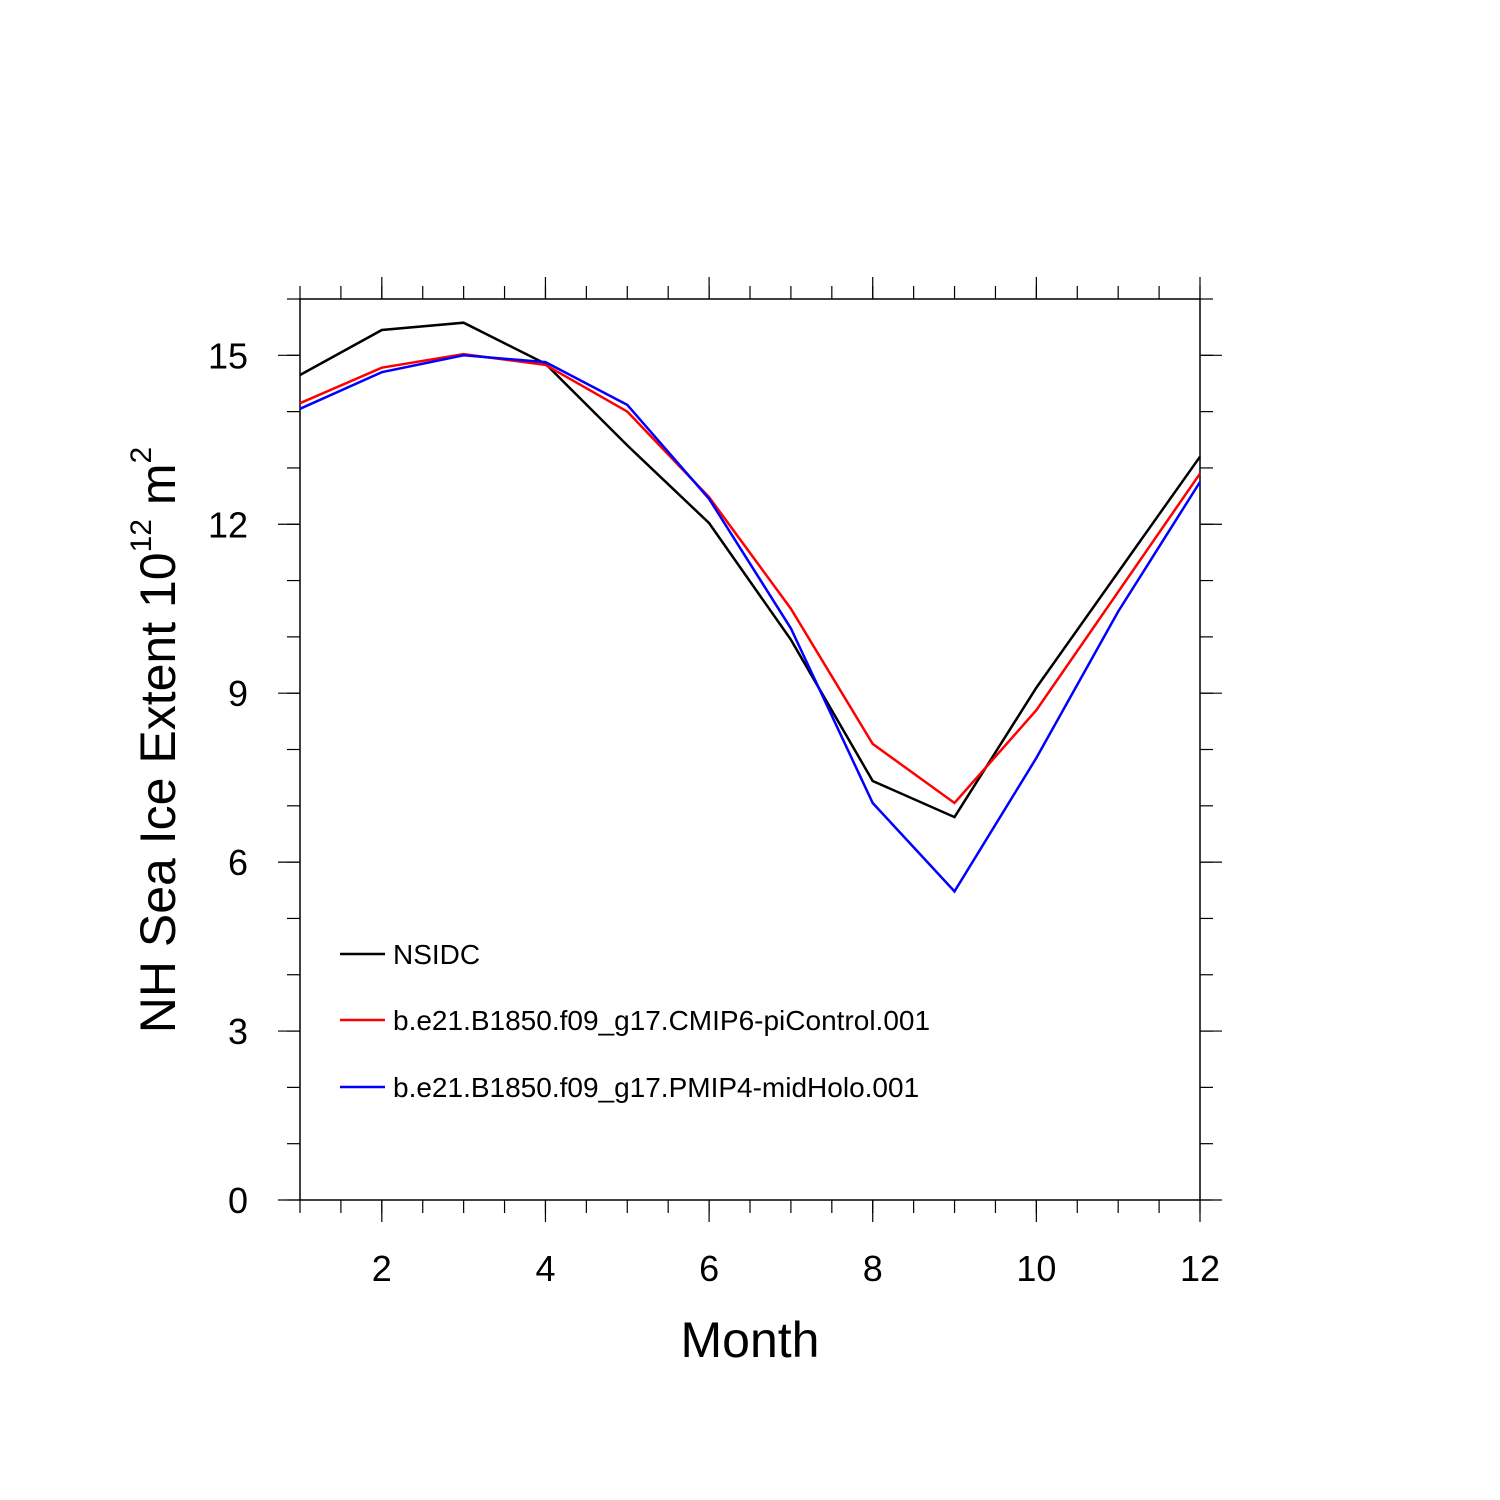  I want to click on x-tick-label: 12, so click(1200, 1268).